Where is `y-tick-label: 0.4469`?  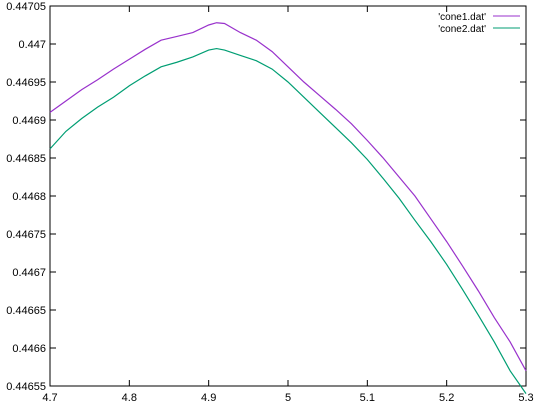 y-tick-label: 0.4469 is located at coordinates (29, 121).